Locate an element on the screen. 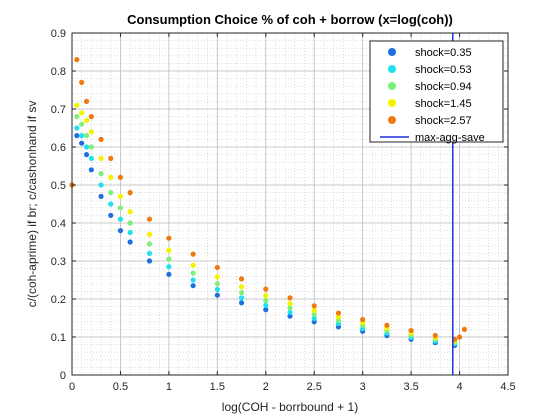 The width and height of the screenshot is (560, 420). x-tick-label: 3.5 is located at coordinates (410, 387).